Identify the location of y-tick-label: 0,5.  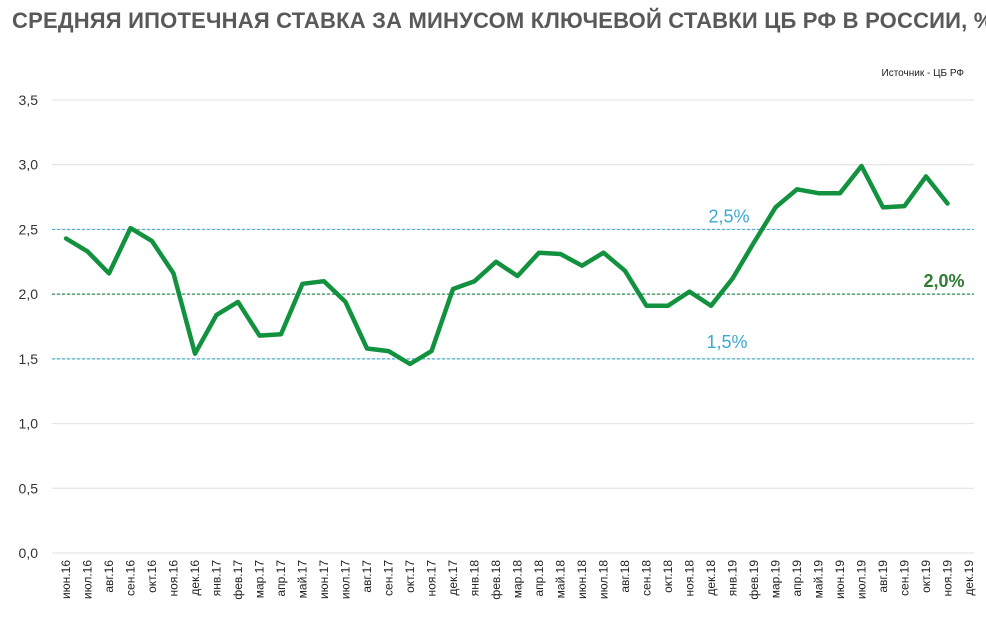
(29, 488).